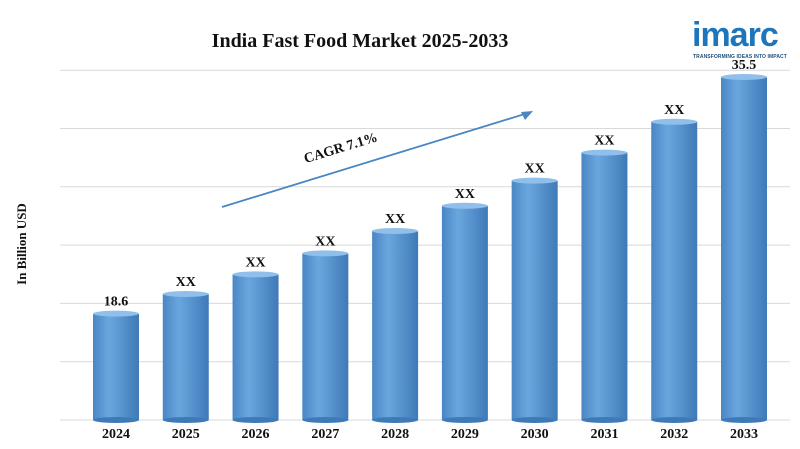 The image size is (800, 449). Describe the element at coordinates (527, 115) in the screenshot. I see `cagr-arrowhead` at that location.